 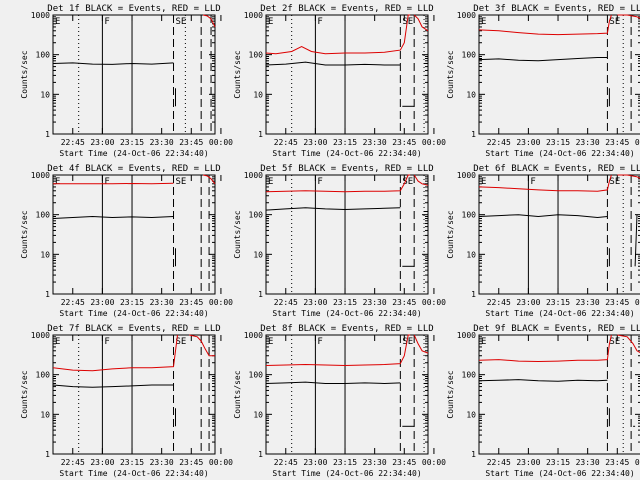 What do you see at coordinates (346, 9) in the screenshot?
I see `panel-title: Det 2f BLACK = Events, RED = LLD` at bounding box center [346, 9].